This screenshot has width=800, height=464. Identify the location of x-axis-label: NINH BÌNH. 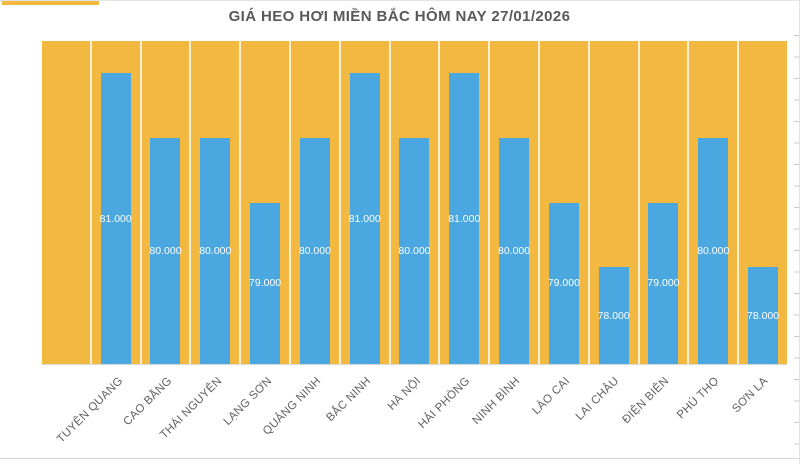
(496, 401).